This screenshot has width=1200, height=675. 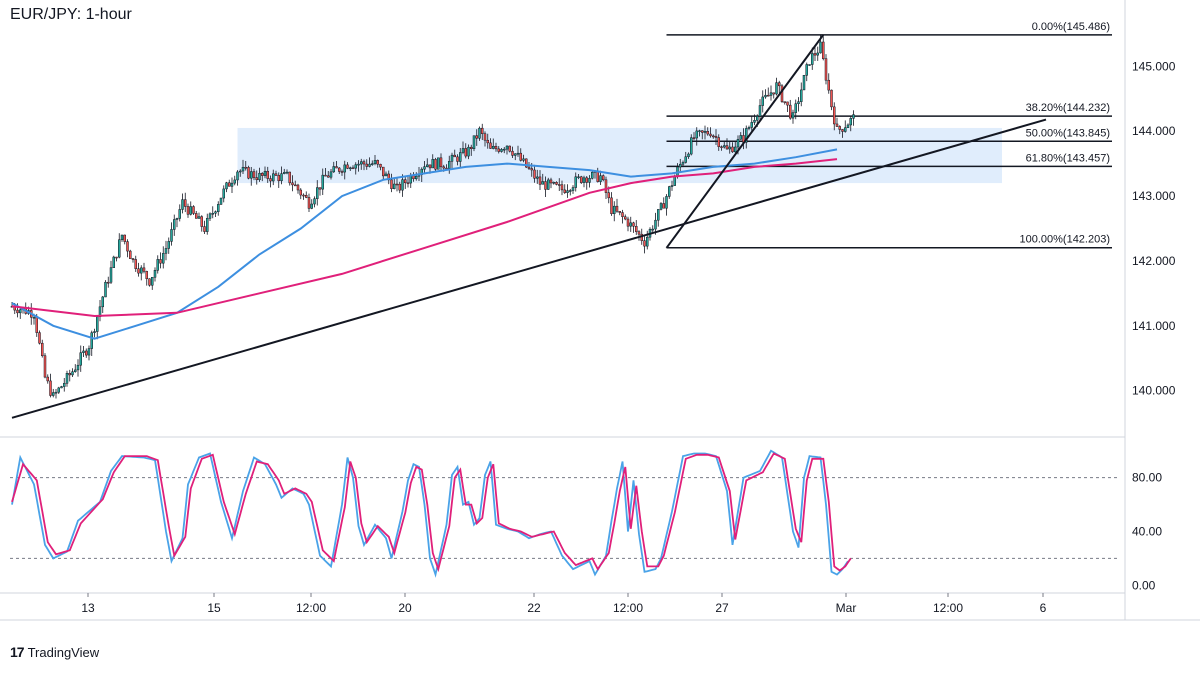 I want to click on branding: 17 TradingView, so click(x=54, y=652).